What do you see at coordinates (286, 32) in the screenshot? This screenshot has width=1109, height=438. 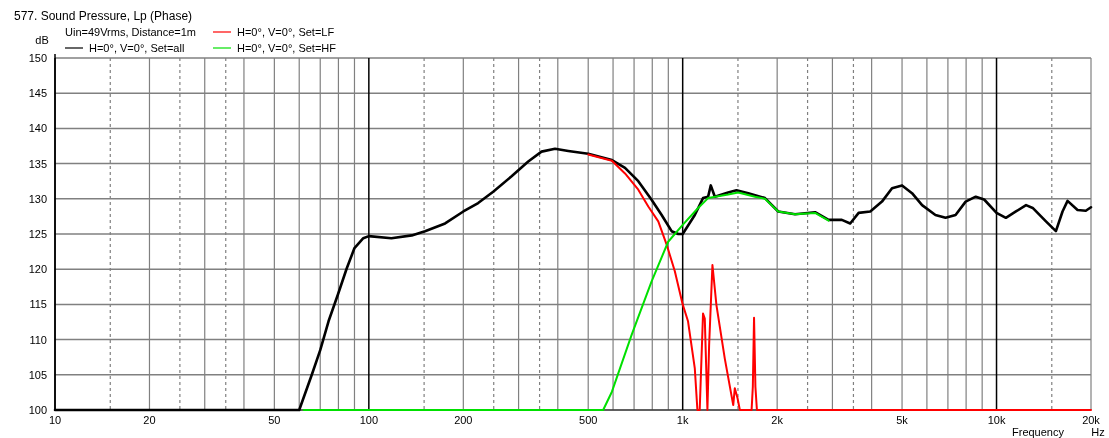 I see `legend-label: H=0°, V=0°, Set=LF` at bounding box center [286, 32].